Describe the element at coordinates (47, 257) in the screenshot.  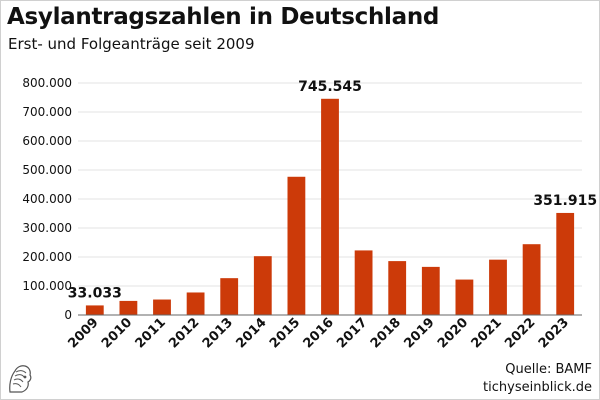
I see `y-tick-label: 200.000` at that location.